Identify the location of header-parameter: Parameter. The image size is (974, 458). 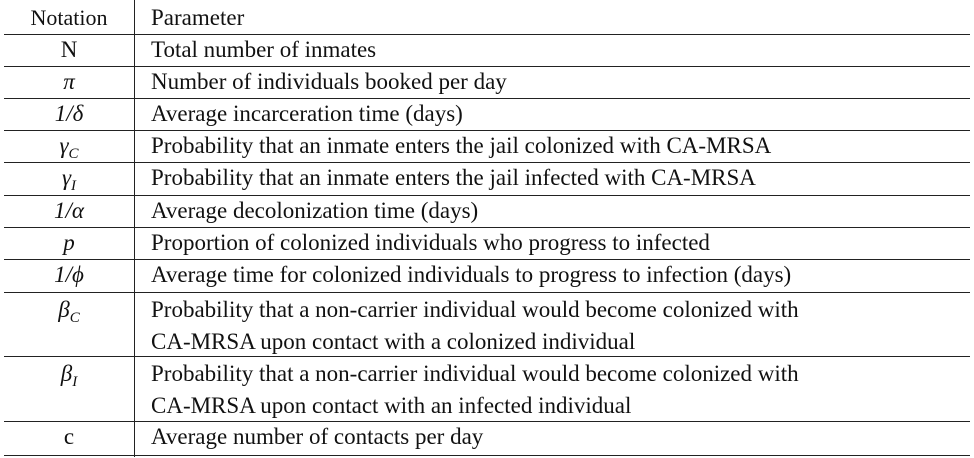
(198, 17).